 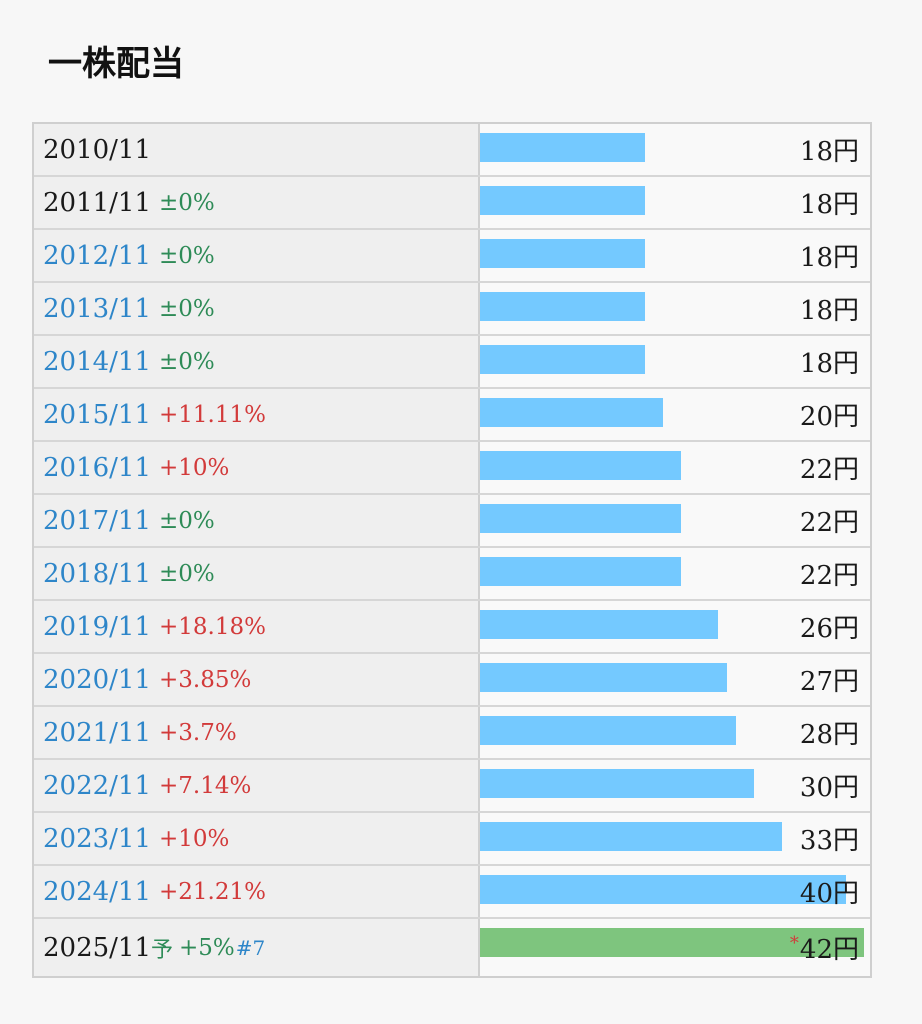 I want to click on year-link: 2017/11, so click(x=97, y=520).